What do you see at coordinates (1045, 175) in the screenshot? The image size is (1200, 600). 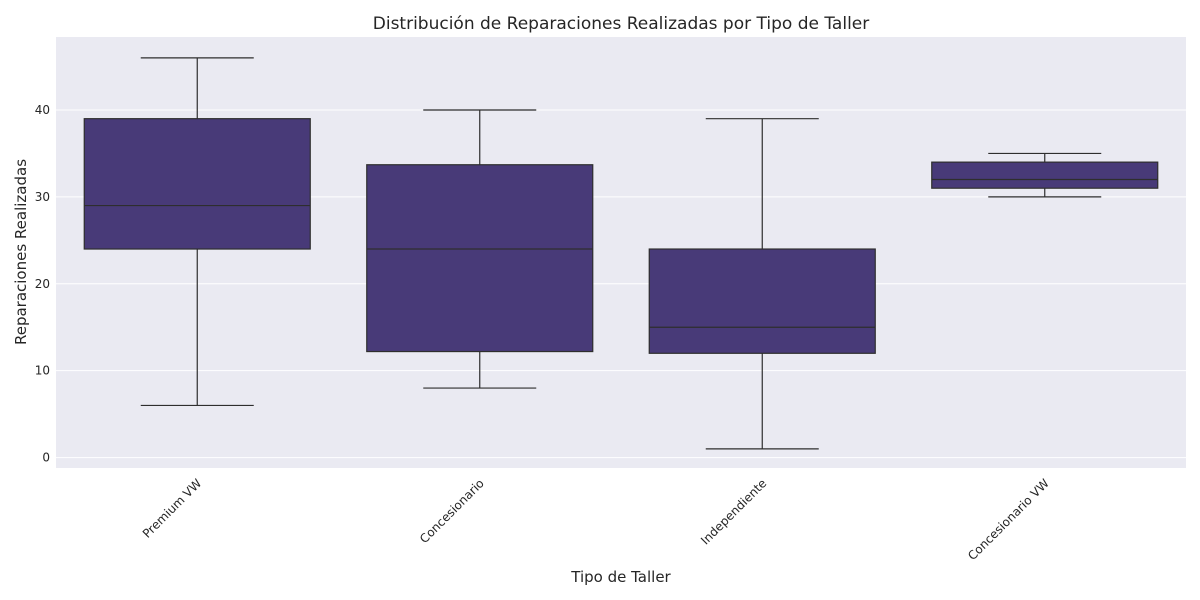 I see `box-concesionario-vw` at bounding box center [1045, 175].